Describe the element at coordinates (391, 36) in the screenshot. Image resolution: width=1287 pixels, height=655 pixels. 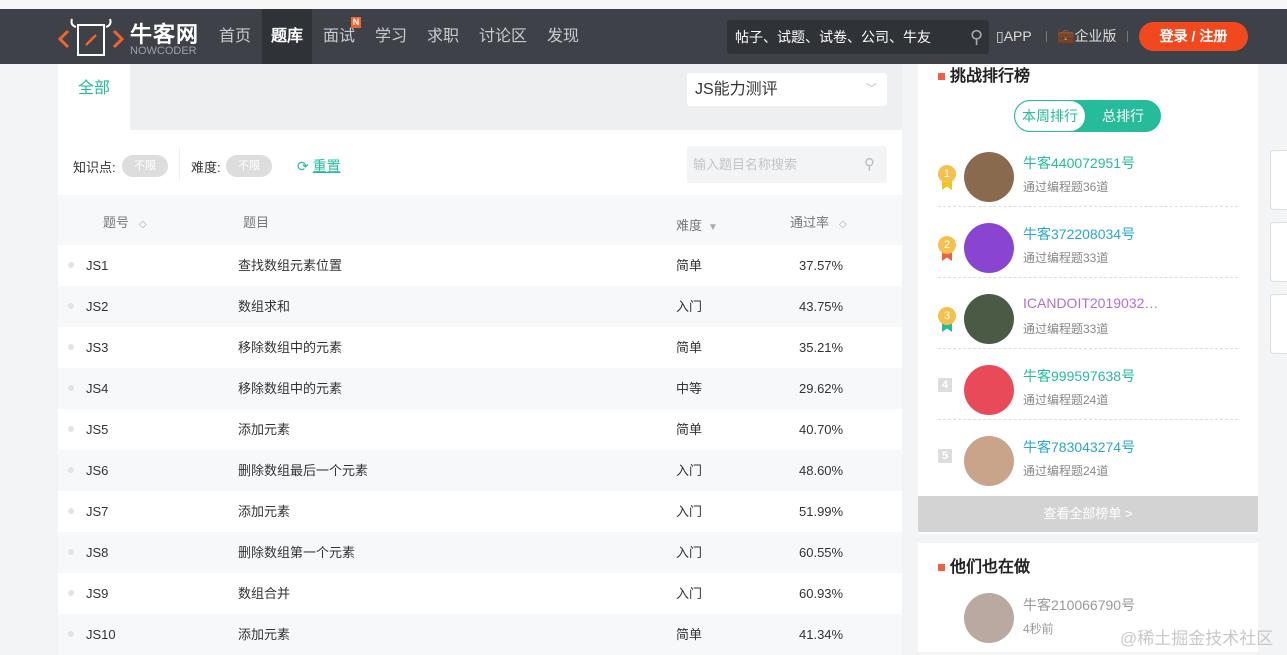
I see `nav-learn: 学习` at that location.